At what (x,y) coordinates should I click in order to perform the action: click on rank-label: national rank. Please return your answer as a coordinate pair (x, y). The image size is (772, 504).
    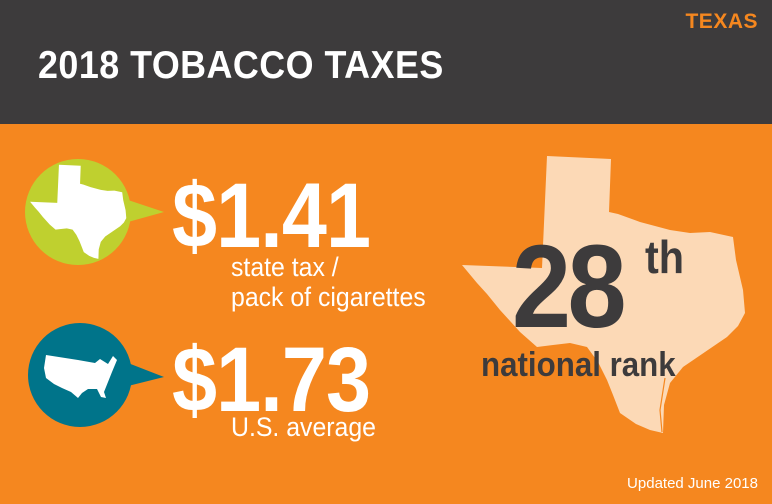
    Looking at the image, I should click on (578, 365).